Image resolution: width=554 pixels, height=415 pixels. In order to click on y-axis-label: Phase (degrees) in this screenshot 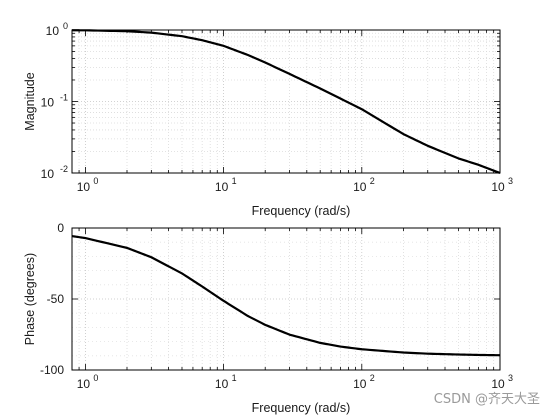, I will do `click(30, 299)`.